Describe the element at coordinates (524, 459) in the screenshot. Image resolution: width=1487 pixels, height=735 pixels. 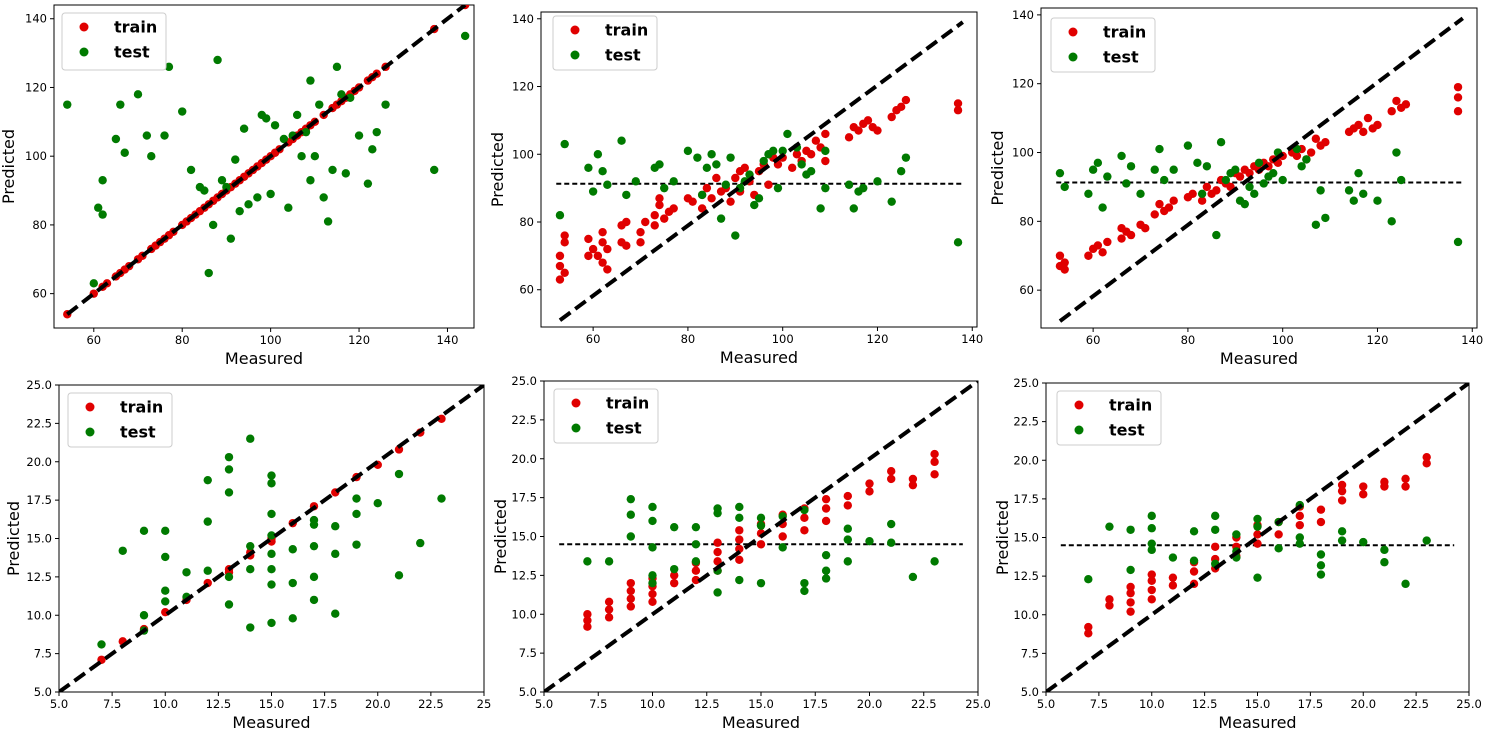
I see `y-tick-label: 20.0` at that location.